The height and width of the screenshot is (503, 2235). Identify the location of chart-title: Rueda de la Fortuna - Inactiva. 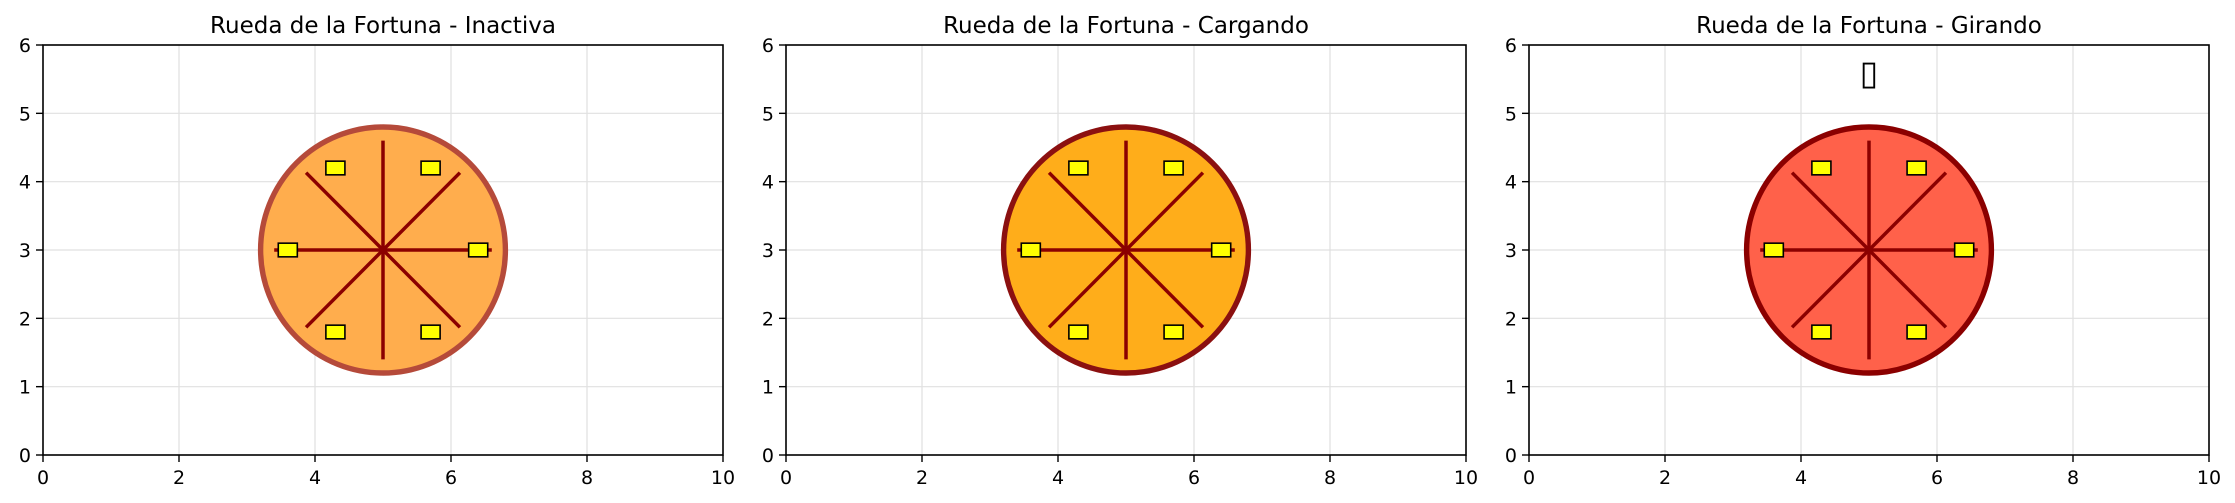
(383, 26).